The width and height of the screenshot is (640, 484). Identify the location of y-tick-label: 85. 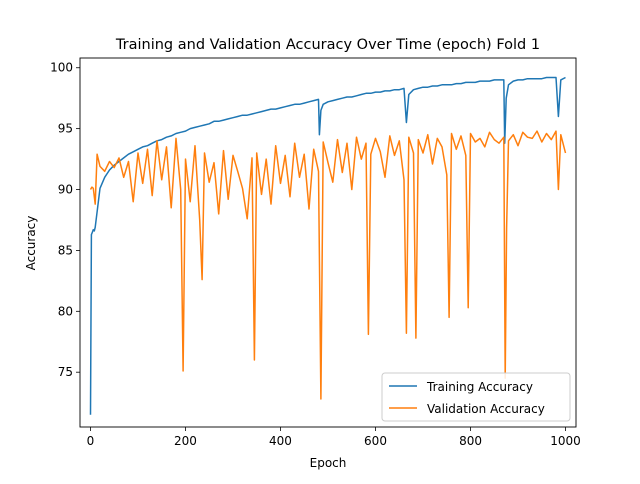
(65, 250).